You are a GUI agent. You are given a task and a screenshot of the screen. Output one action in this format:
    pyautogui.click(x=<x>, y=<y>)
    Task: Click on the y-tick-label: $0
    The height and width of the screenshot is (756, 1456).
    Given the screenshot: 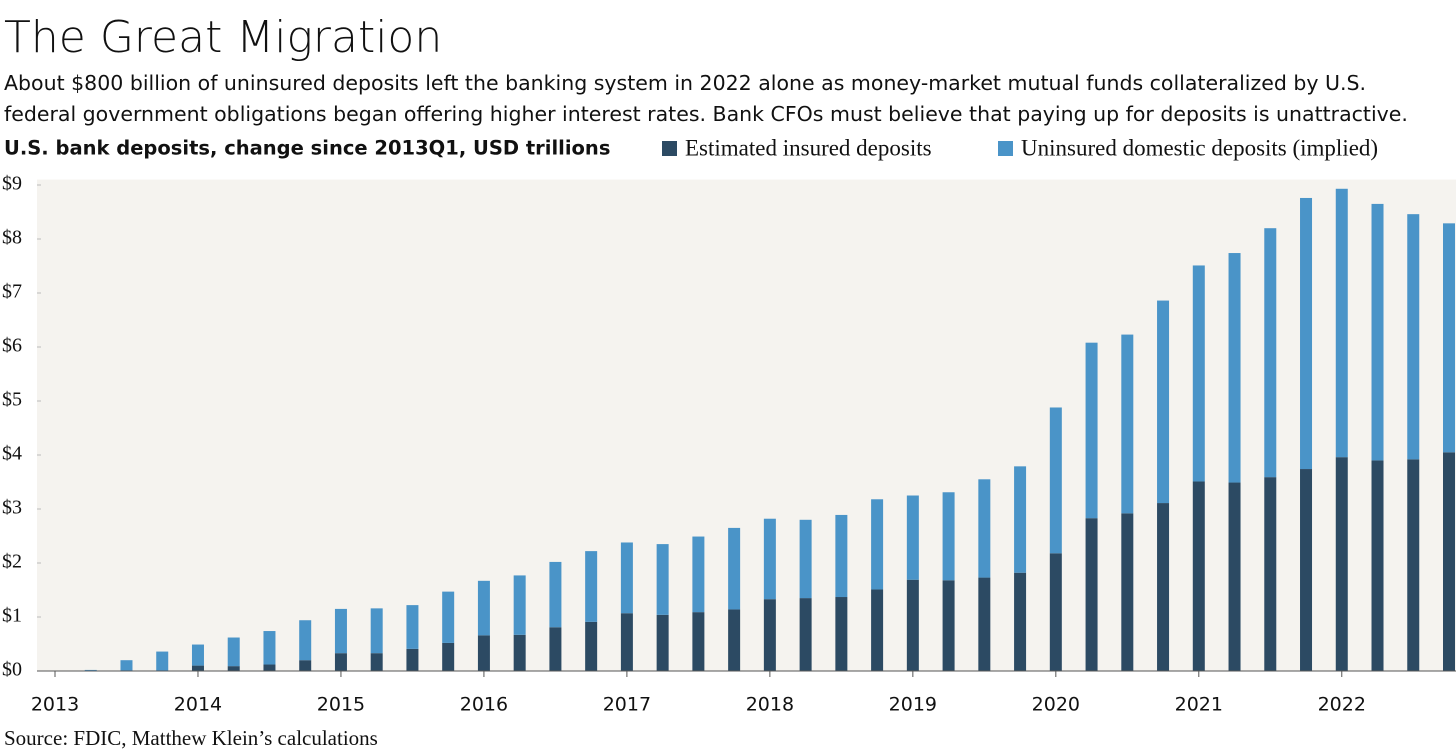 What is the action you would take?
    pyautogui.click(x=12, y=670)
    